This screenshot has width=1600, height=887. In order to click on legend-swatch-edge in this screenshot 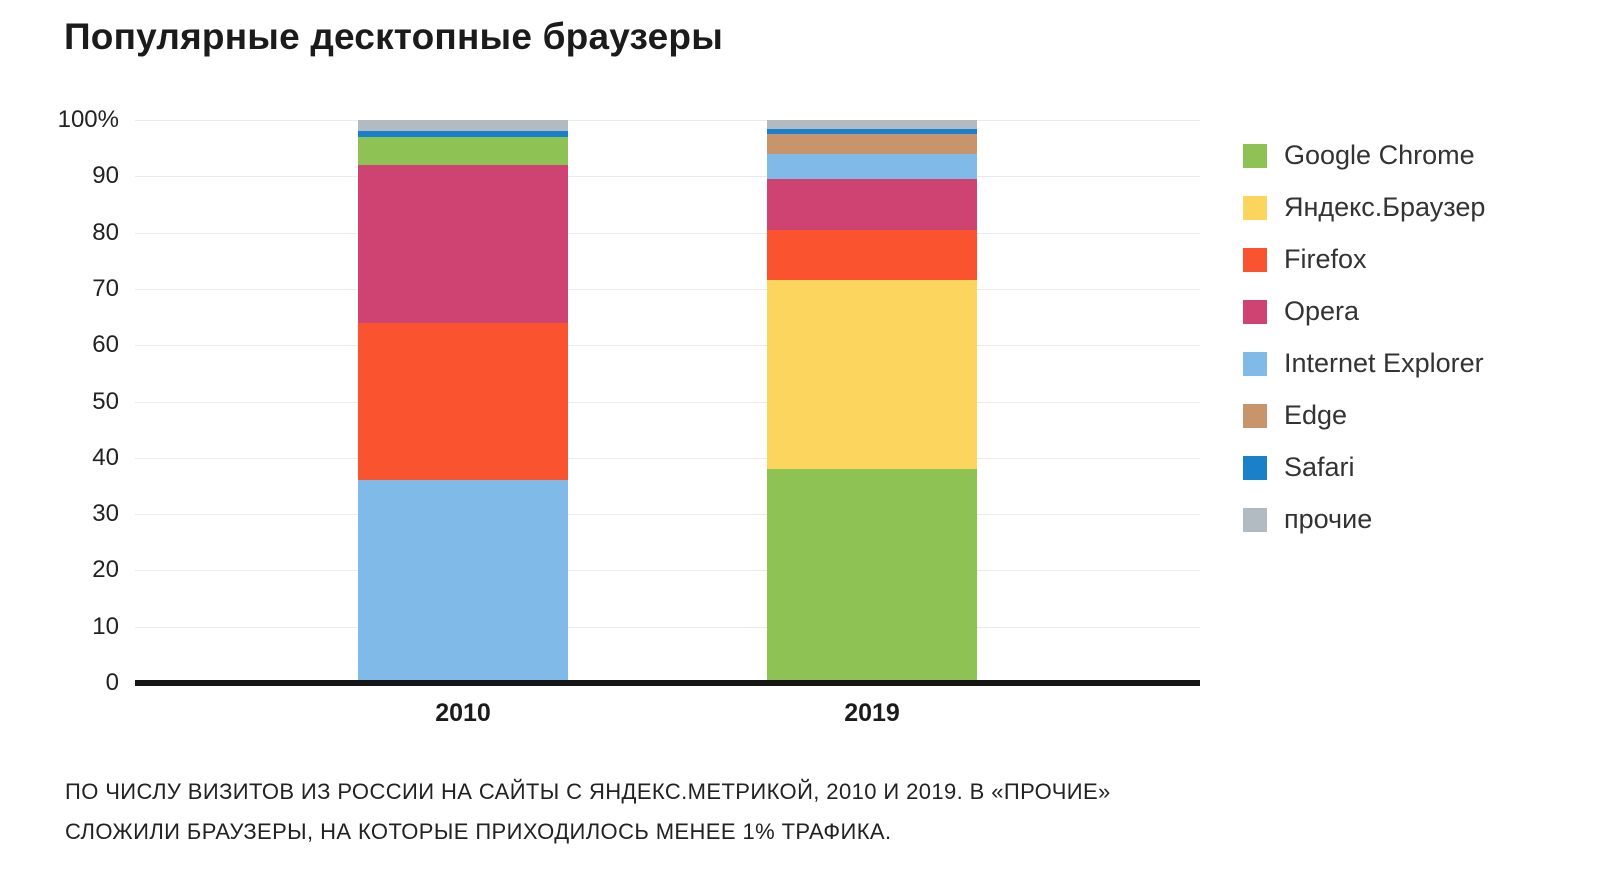, I will do `click(1255, 415)`.